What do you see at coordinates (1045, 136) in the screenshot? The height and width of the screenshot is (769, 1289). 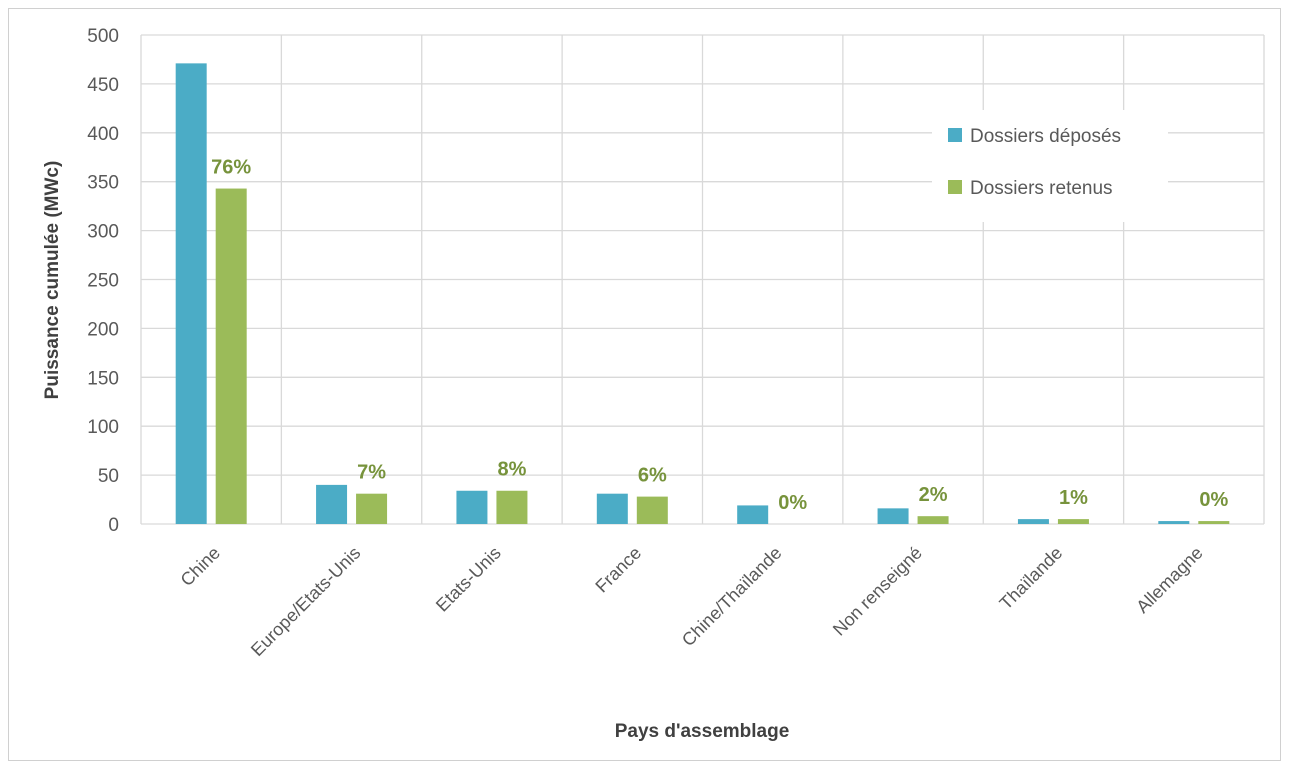 I see `legend-label-deposes: Dossiers déposés` at bounding box center [1045, 136].